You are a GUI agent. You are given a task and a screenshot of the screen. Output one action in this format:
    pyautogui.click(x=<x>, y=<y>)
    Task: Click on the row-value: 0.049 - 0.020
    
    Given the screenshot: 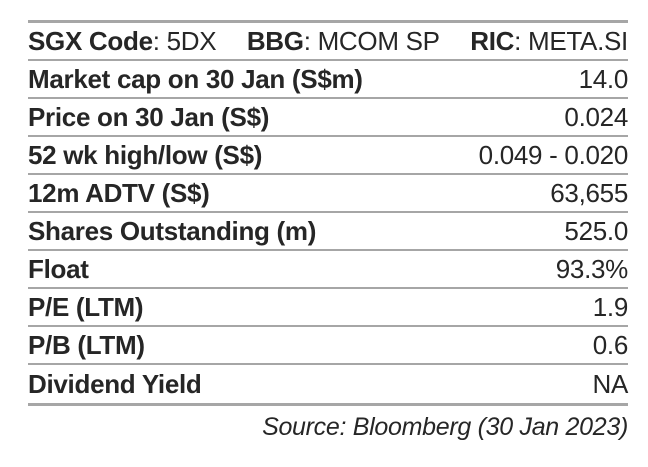 What is the action you would take?
    pyautogui.click(x=553, y=155)
    